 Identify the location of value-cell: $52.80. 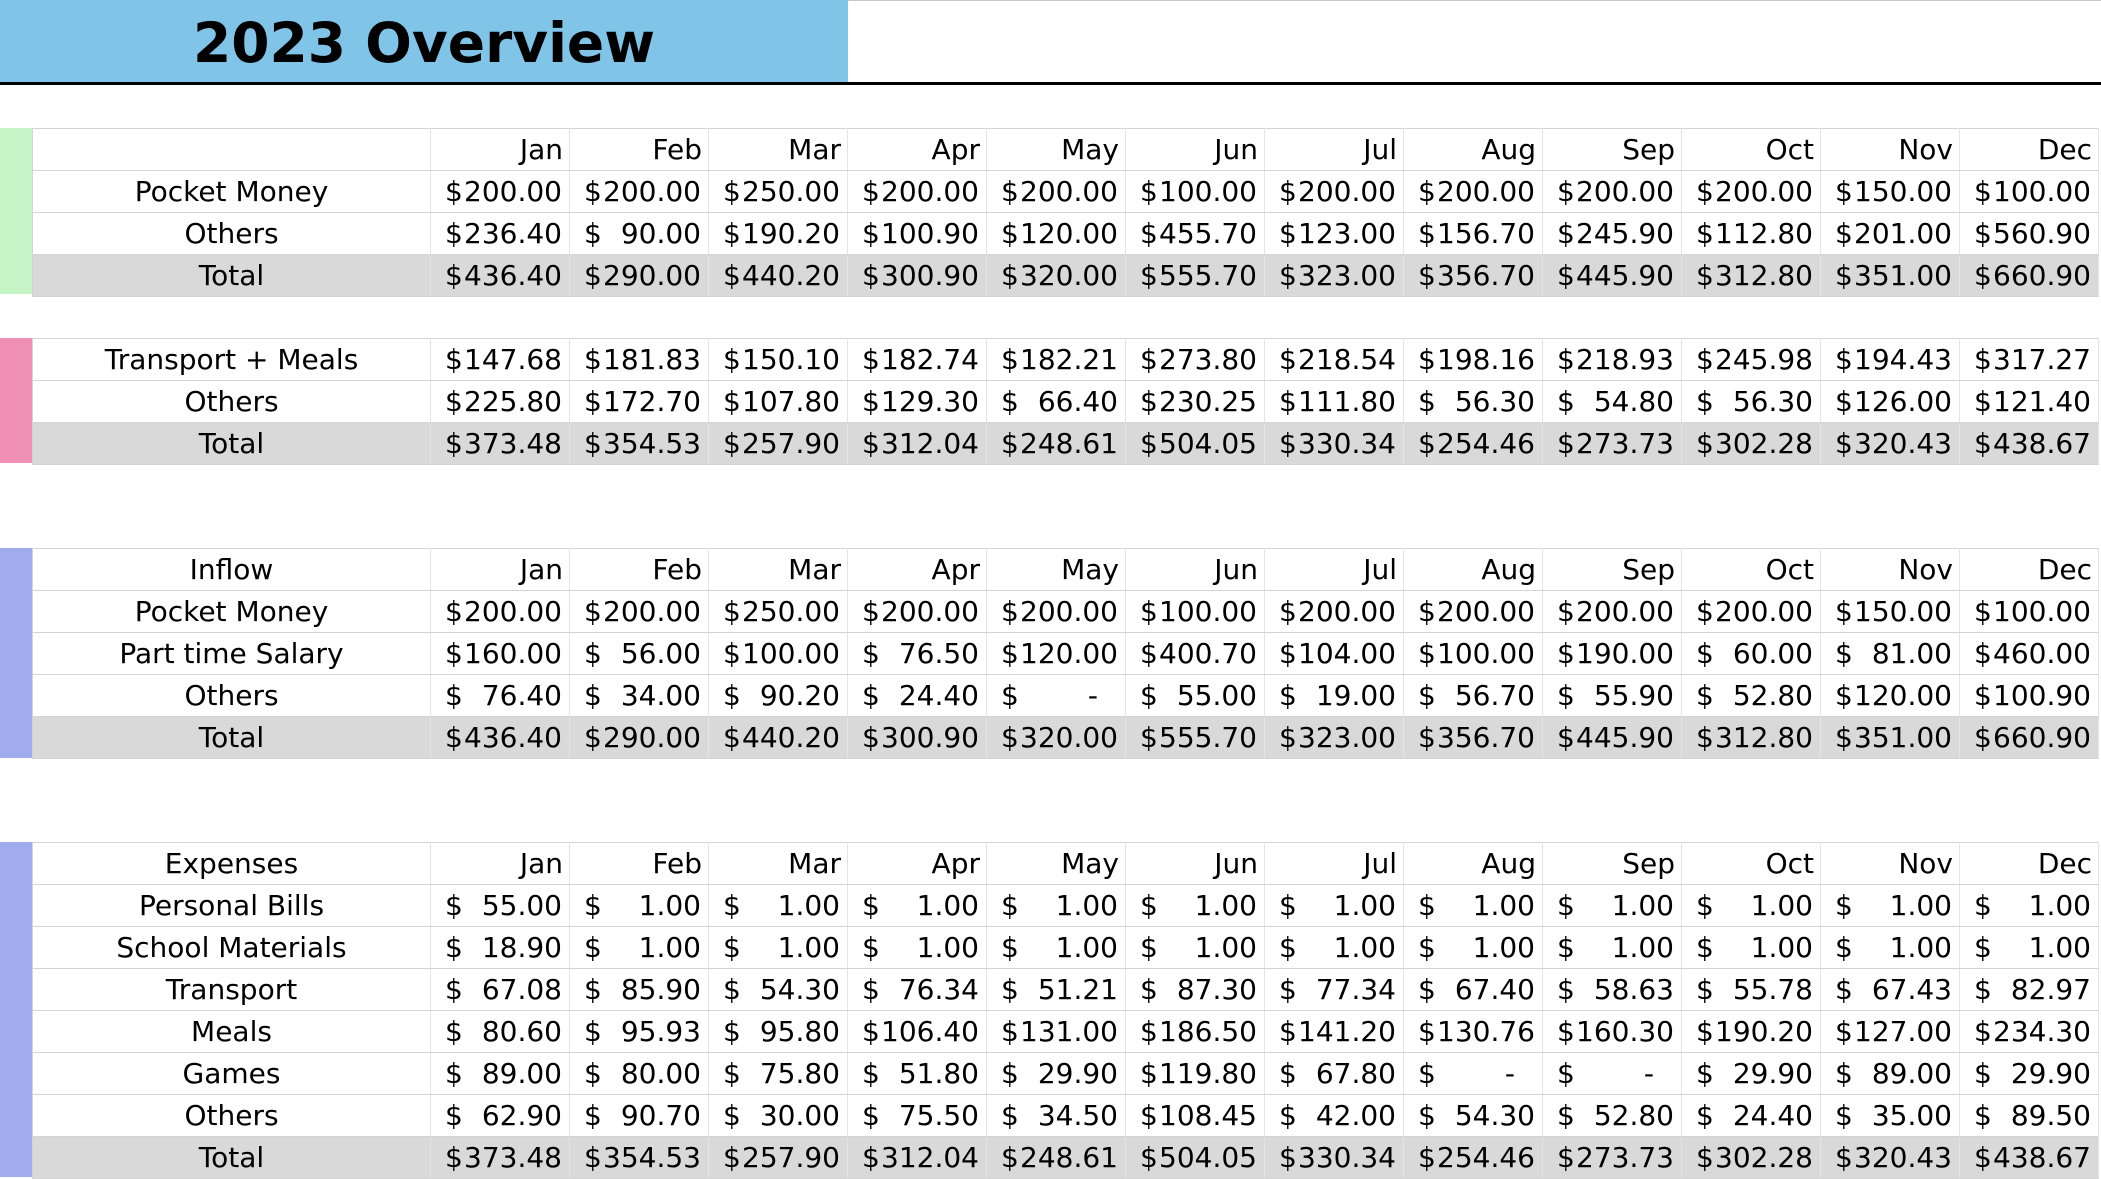
(1751, 695).